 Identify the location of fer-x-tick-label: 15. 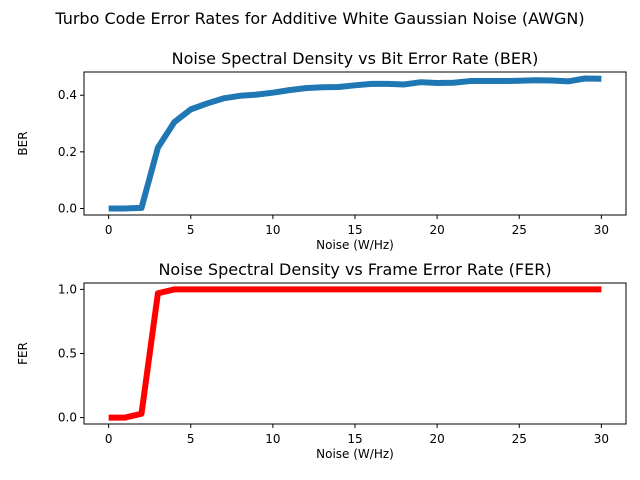
(354, 439).